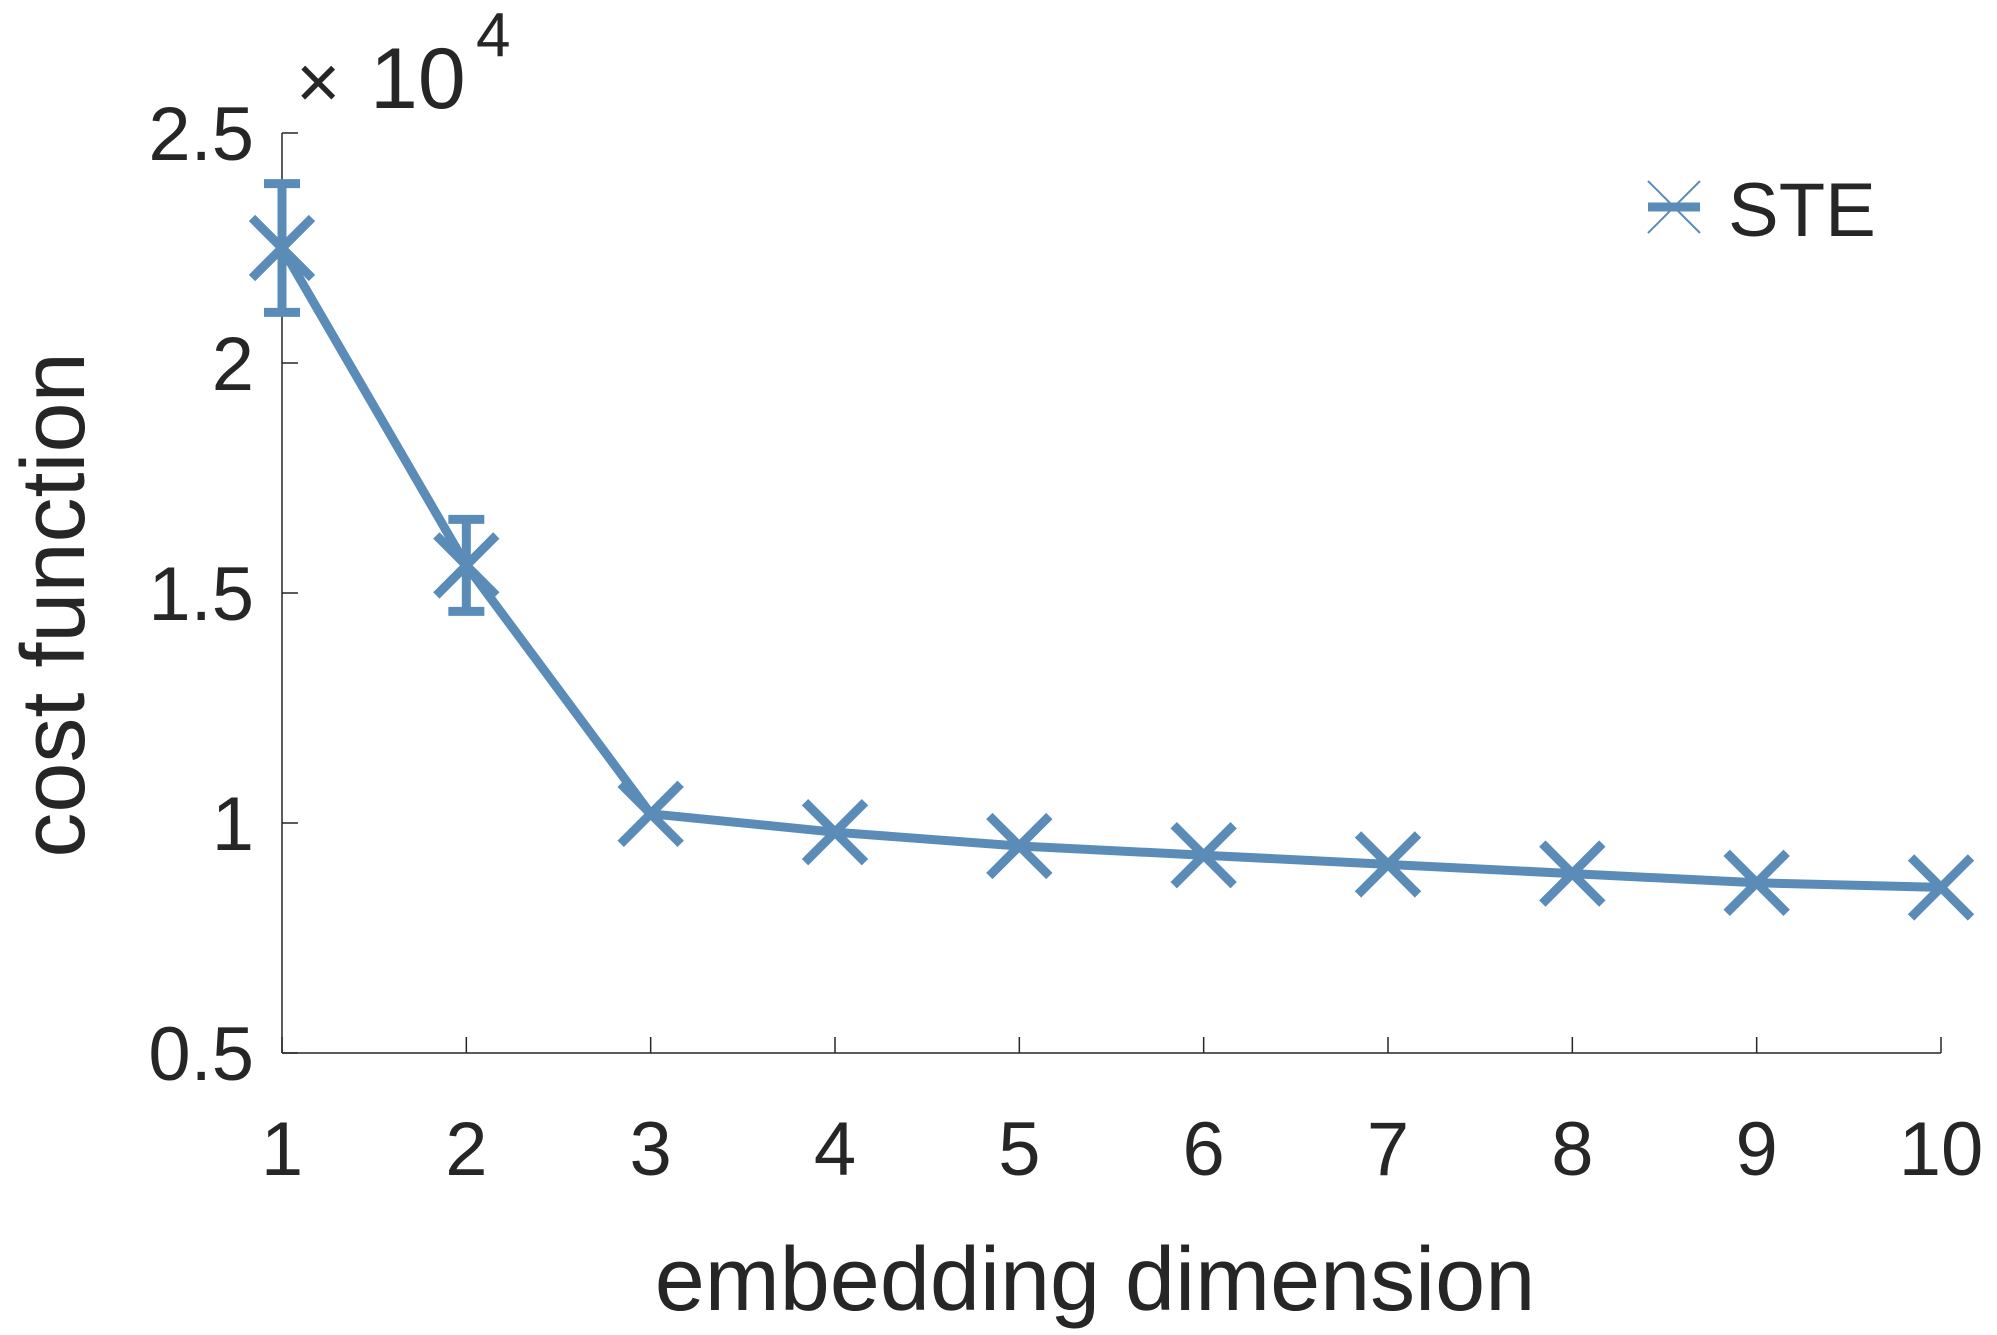  What do you see at coordinates (1204, 1149) in the screenshot?
I see `x-tick-label: 6` at bounding box center [1204, 1149].